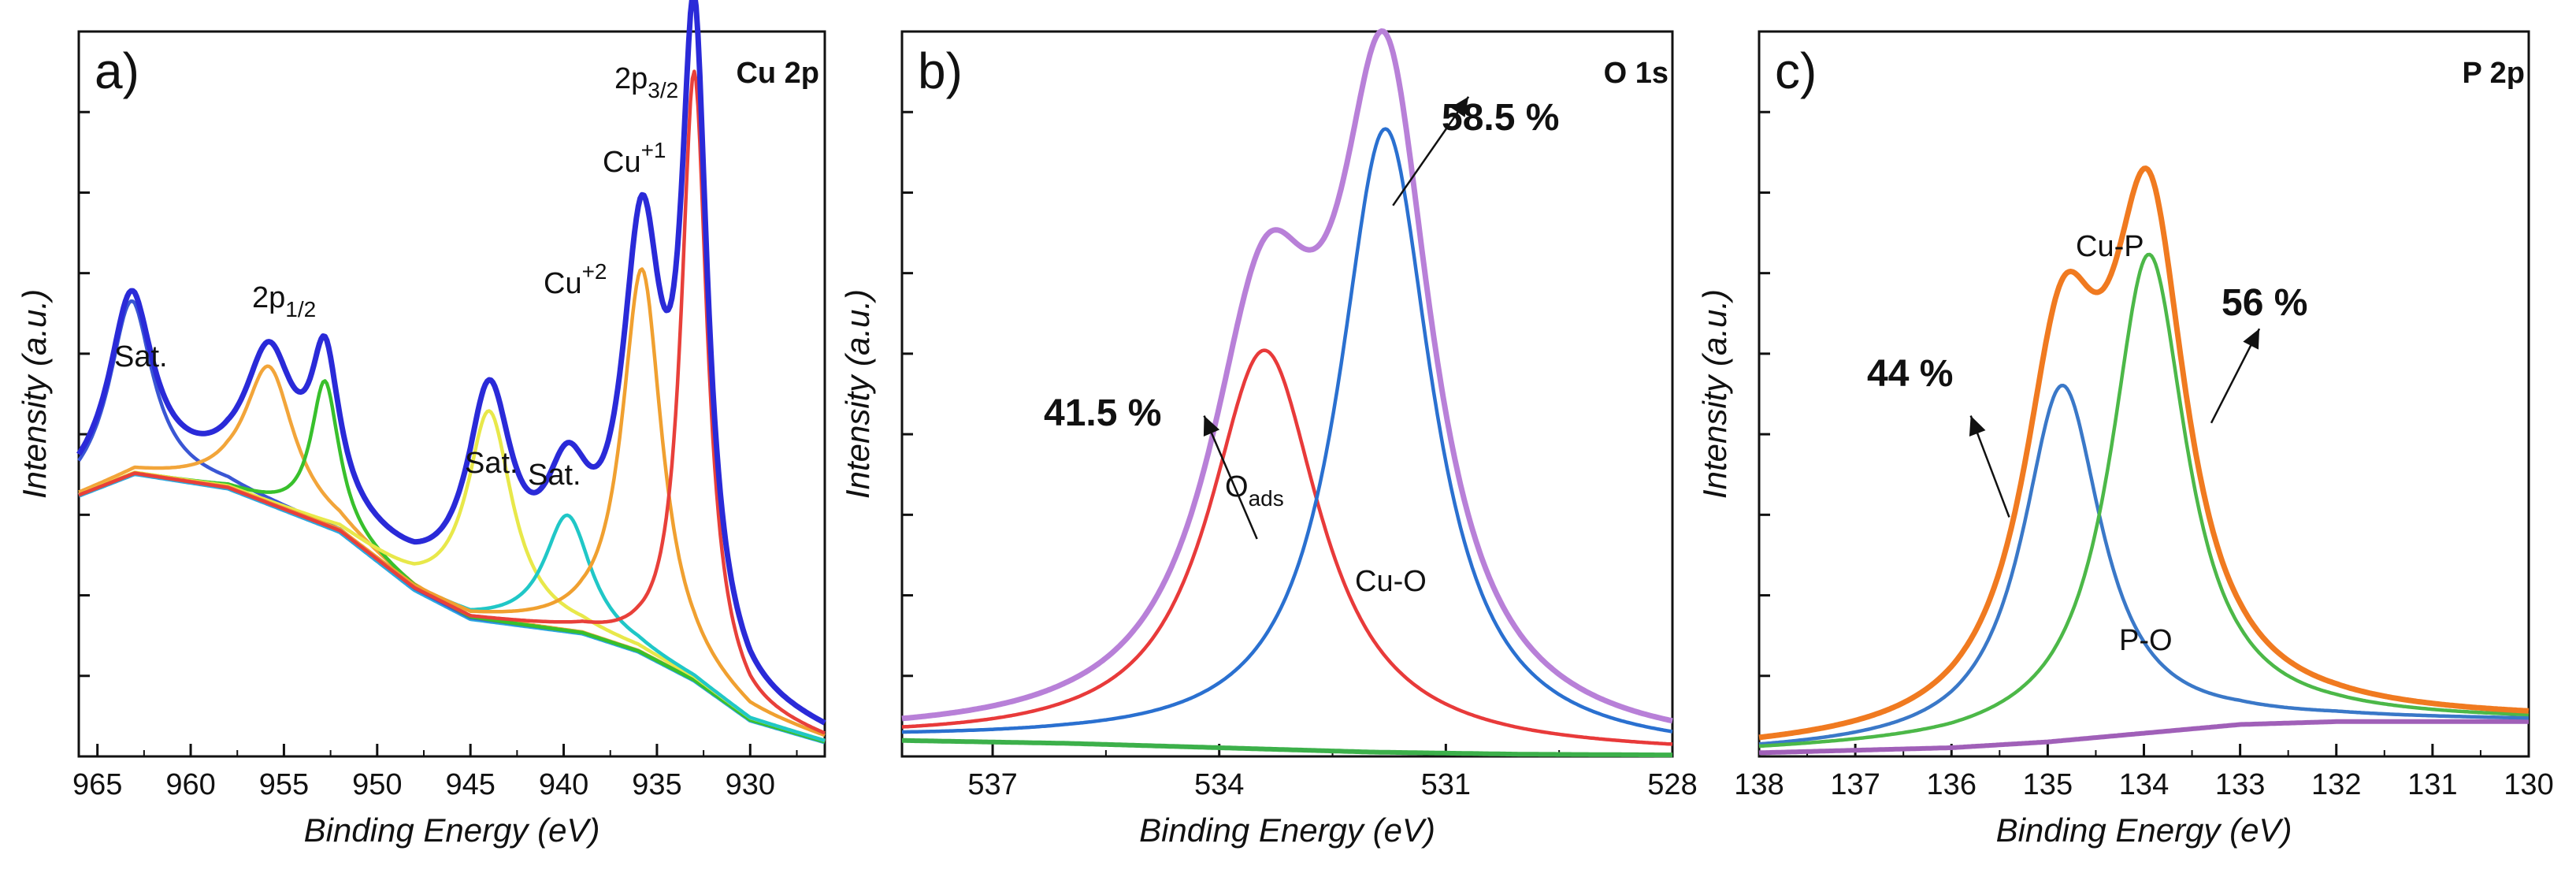  Describe the element at coordinates (470, 784) in the screenshot. I see `x-tick-label: 945` at that location.